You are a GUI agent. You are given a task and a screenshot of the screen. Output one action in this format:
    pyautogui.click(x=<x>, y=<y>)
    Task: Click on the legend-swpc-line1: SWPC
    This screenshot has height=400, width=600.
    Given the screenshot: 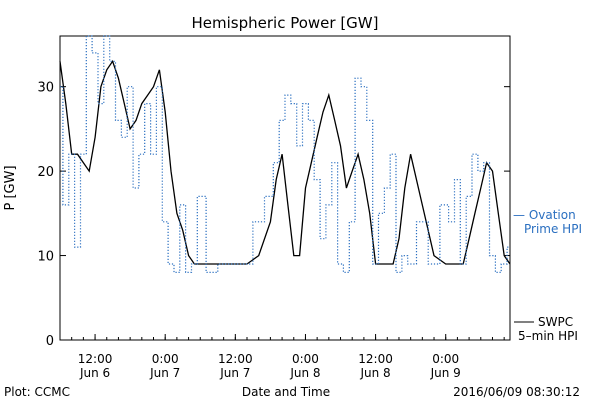 What is the action you would take?
    pyautogui.click(x=555, y=322)
    